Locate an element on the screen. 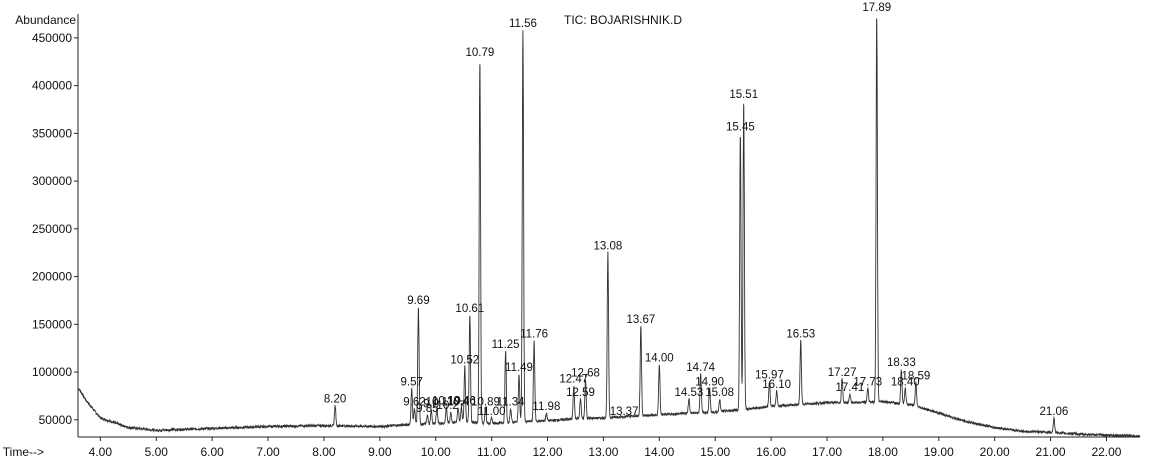  y-tick-label: 50000 is located at coordinates (56, 420).